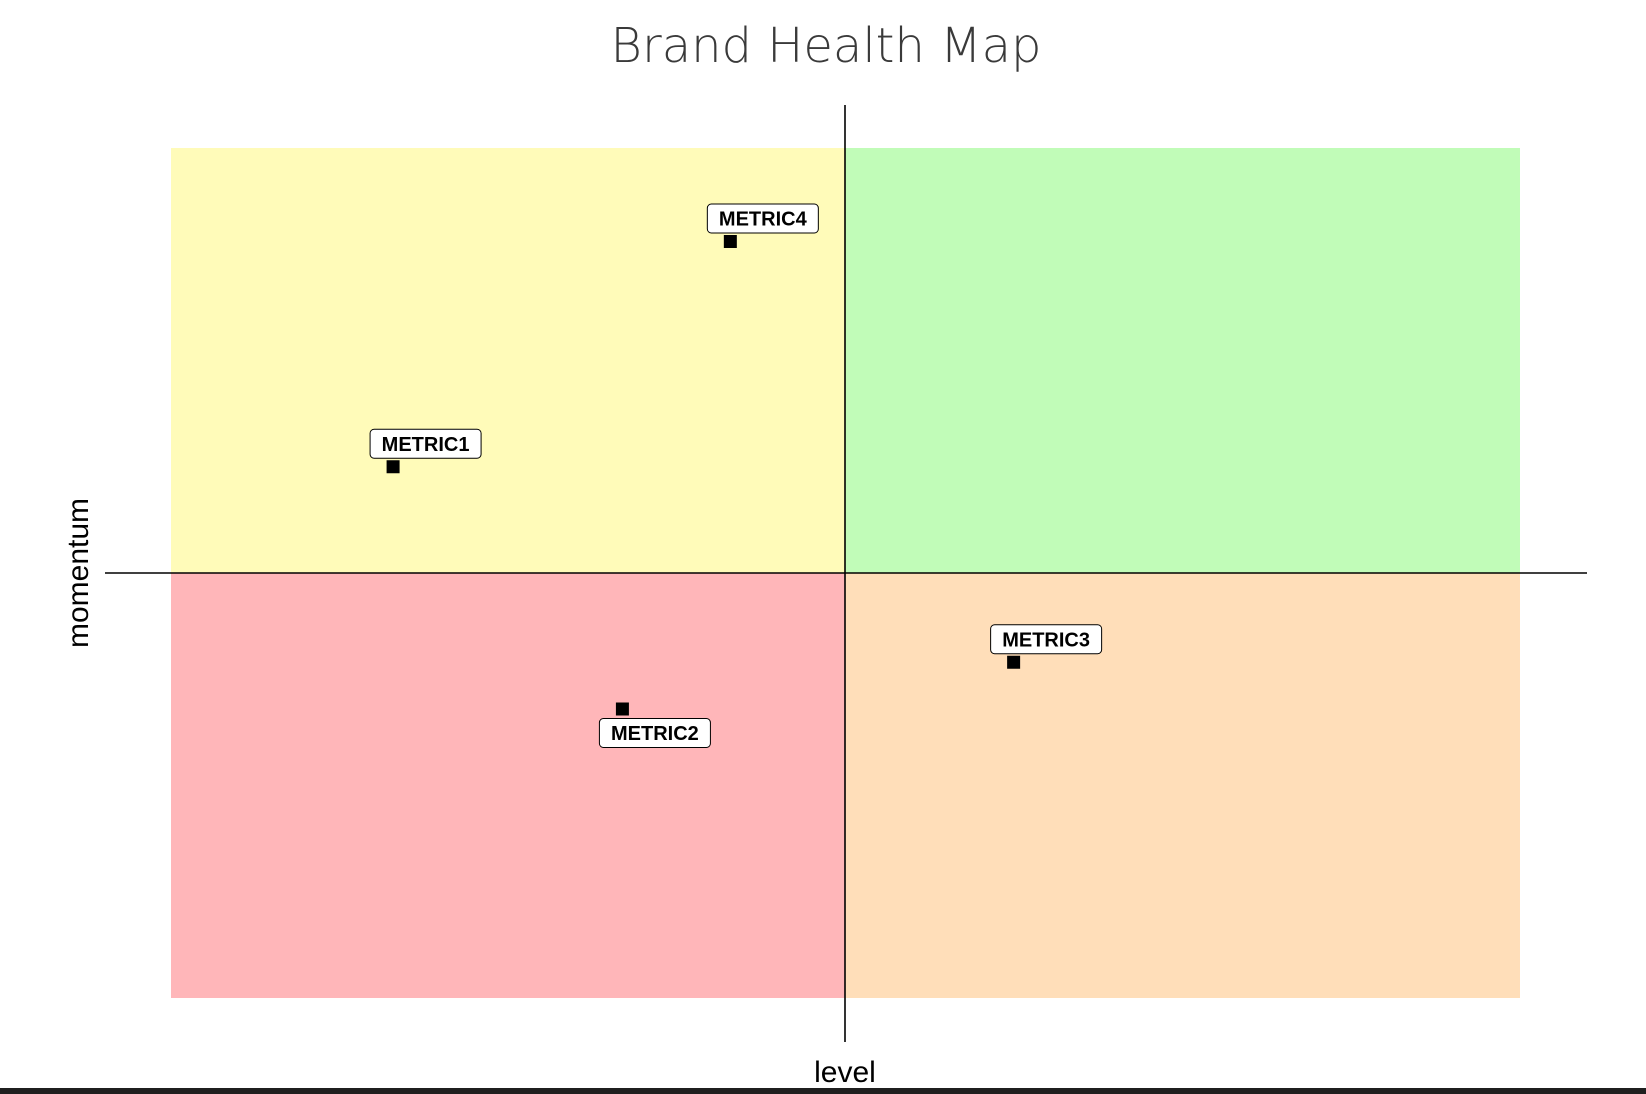 The image size is (1646, 1094). I want to click on point-label-box-metric4, so click(762, 218).